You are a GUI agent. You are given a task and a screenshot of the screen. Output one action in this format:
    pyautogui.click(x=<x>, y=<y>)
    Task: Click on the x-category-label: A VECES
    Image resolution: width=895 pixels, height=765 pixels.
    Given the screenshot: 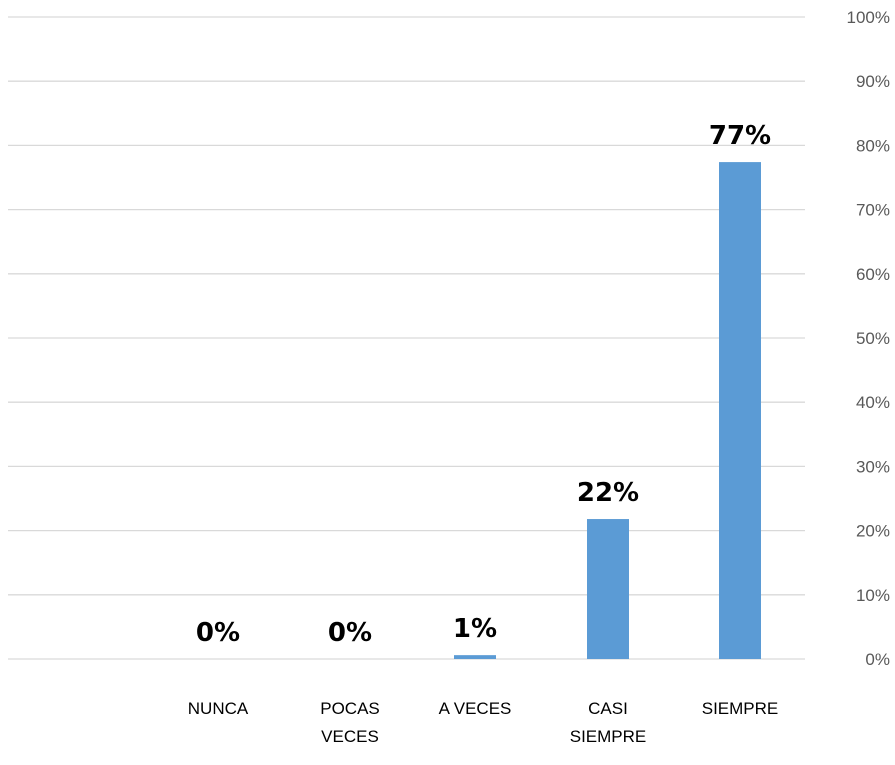 What is the action you would take?
    pyautogui.click(x=475, y=708)
    